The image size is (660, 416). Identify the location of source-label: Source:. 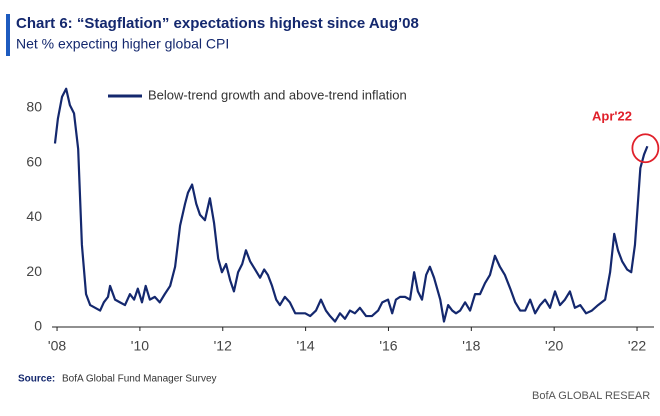
(36, 379).